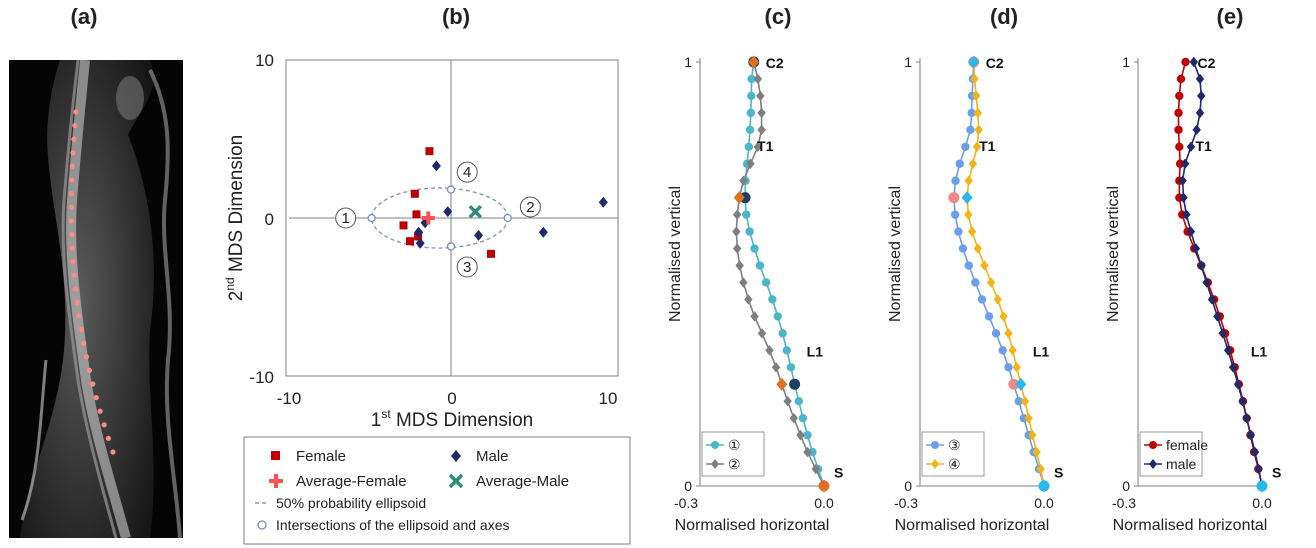 This screenshot has width=1316, height=548. Describe the element at coordinates (1203, 146) in the screenshot. I see `level-label-t1: T1` at that location.